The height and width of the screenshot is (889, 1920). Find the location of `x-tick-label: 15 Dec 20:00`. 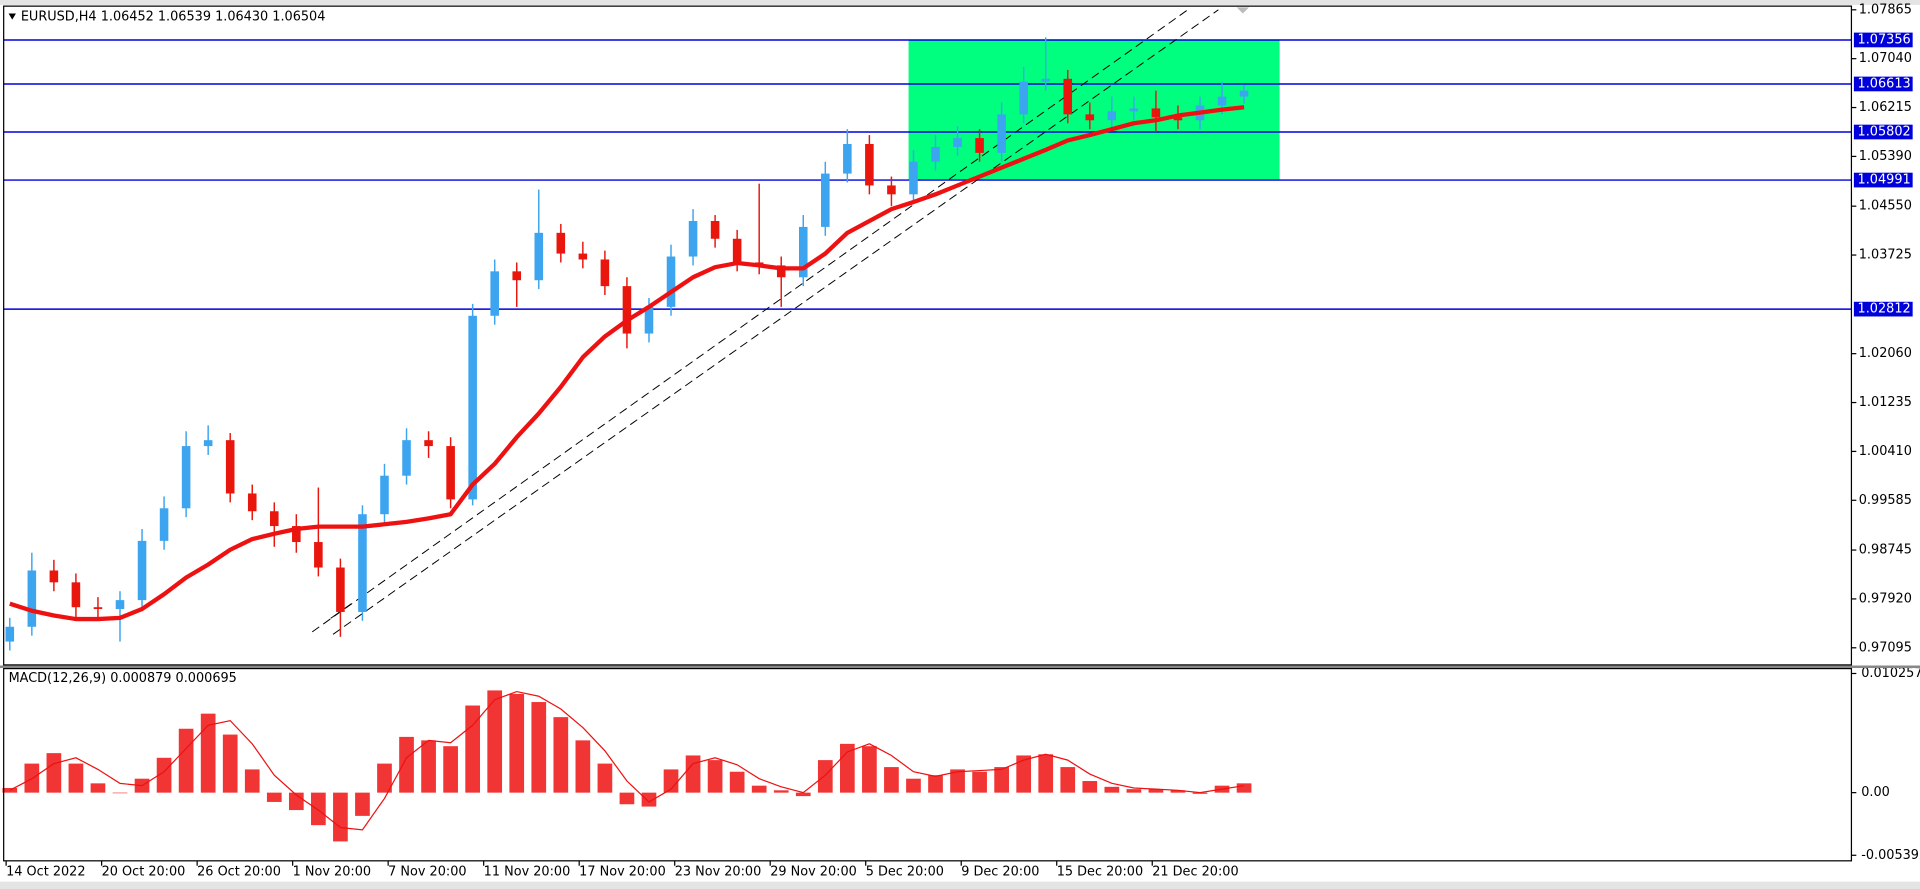

x-tick-label: 15 Dec 20:00 is located at coordinates (1100, 871).